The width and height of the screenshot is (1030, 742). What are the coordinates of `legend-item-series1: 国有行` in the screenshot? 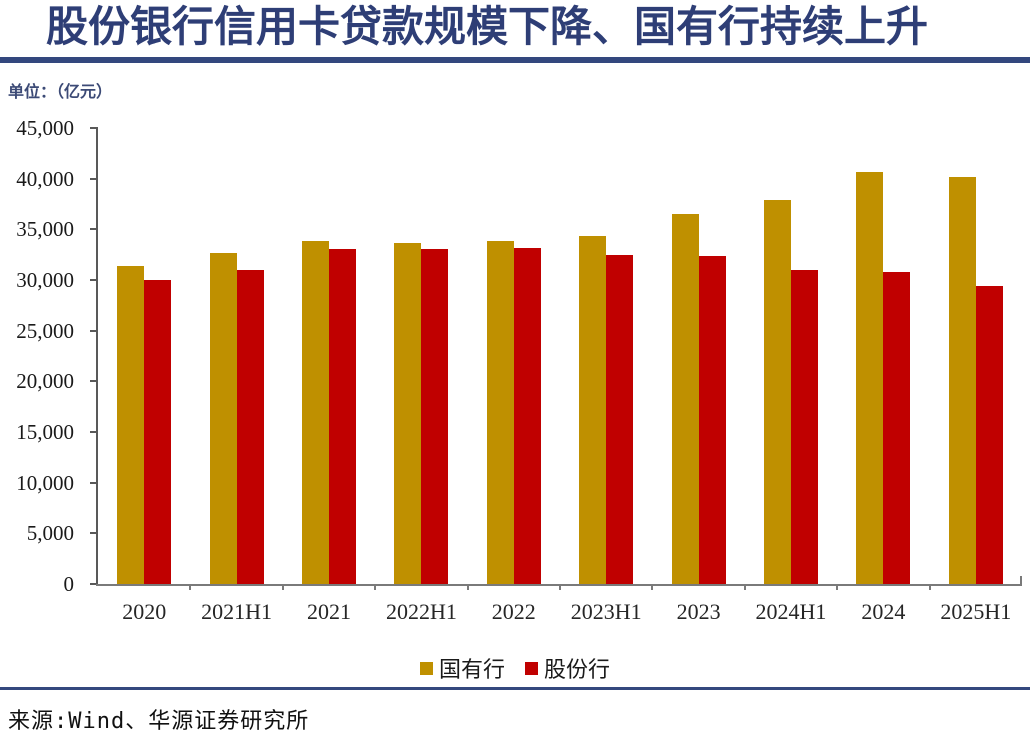 It's located at (462, 668).